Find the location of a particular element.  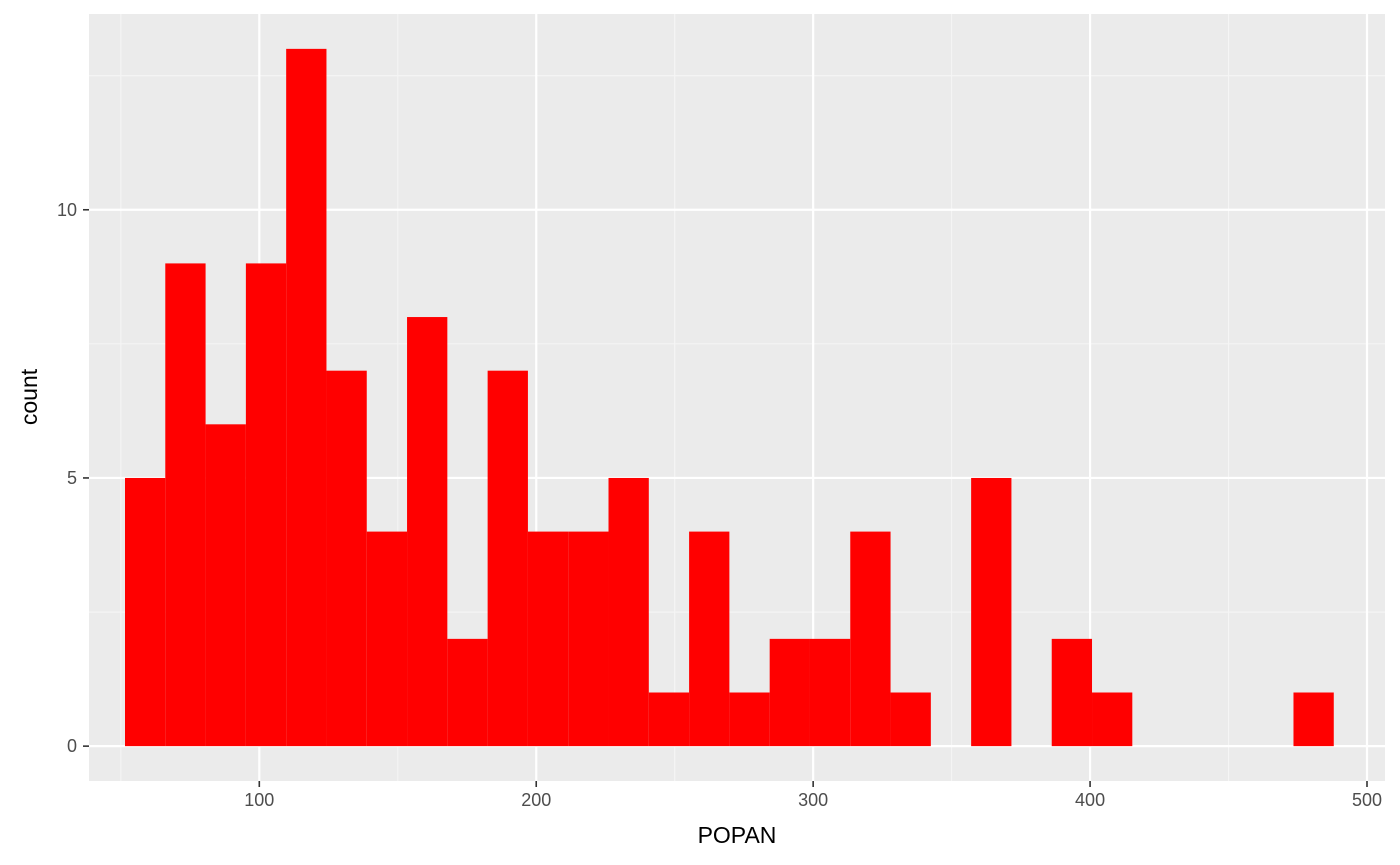

y-tick-label: 5 is located at coordinates (72, 478).